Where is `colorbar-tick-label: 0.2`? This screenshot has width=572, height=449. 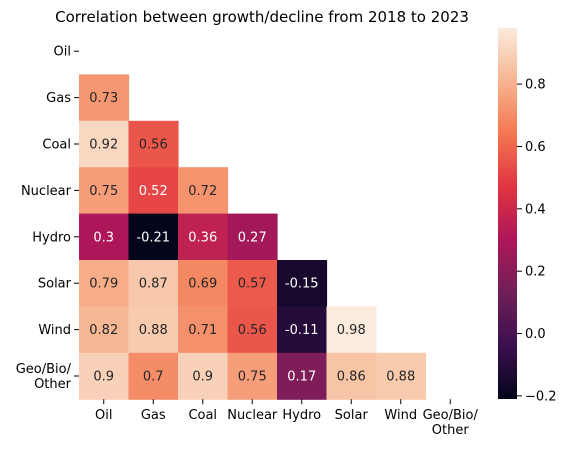
colorbar-tick-label: 0.2 is located at coordinates (535, 272).